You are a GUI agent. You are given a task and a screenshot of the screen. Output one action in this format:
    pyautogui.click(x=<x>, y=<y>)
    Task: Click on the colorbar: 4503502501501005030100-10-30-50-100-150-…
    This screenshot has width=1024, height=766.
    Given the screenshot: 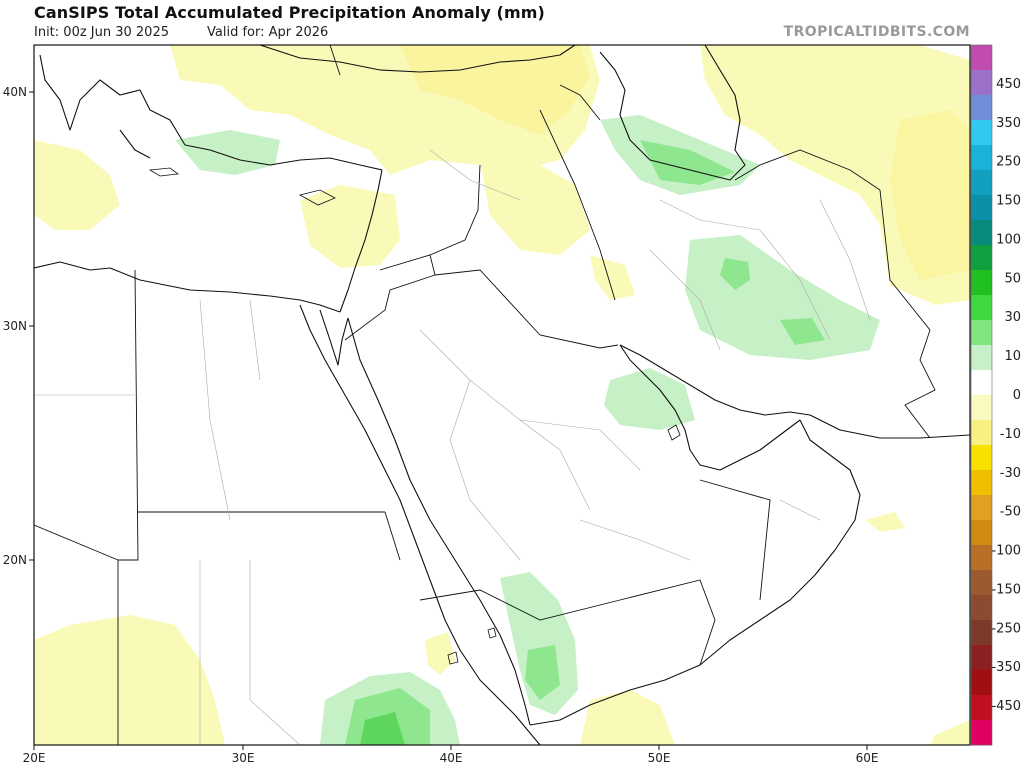 What is the action you would take?
    pyautogui.click(x=995, y=395)
    